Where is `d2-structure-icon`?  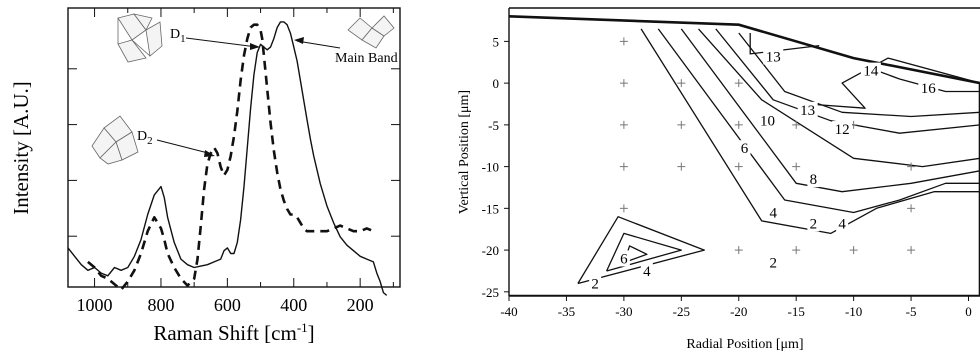
d2-structure-icon is located at coordinates (115, 140).